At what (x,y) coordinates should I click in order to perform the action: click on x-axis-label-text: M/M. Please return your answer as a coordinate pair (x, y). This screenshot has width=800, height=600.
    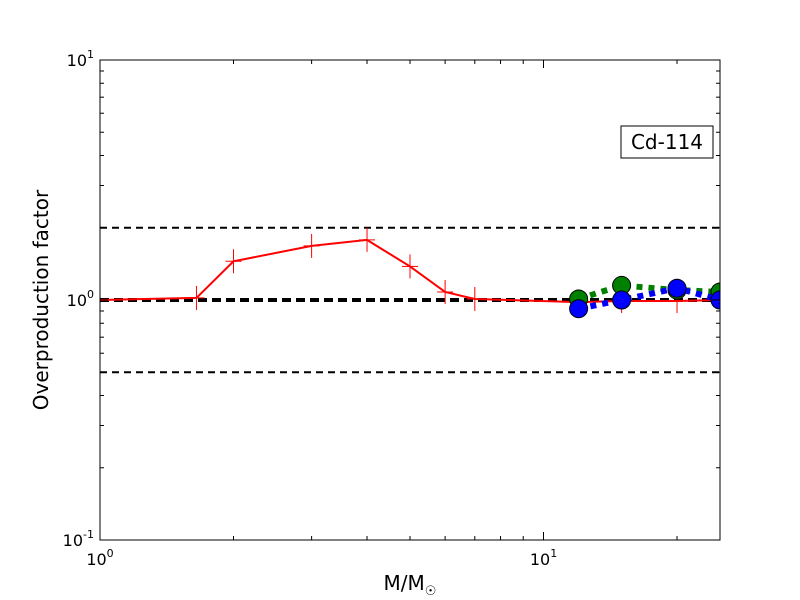
    Looking at the image, I should click on (404, 583).